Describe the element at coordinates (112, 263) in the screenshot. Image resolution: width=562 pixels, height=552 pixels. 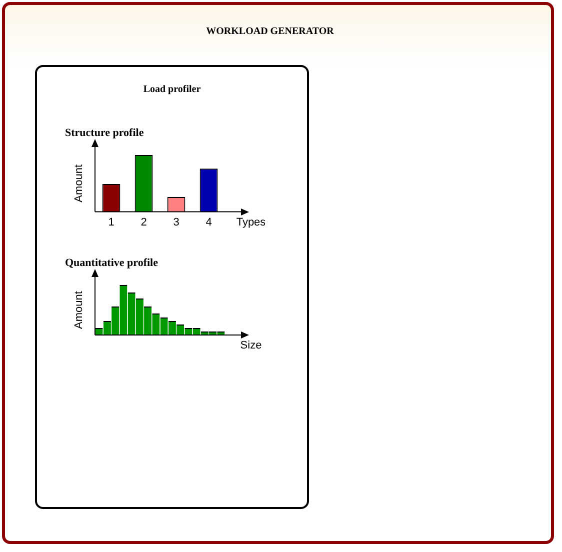
I see `chart-title: Quantitative profile` at that location.